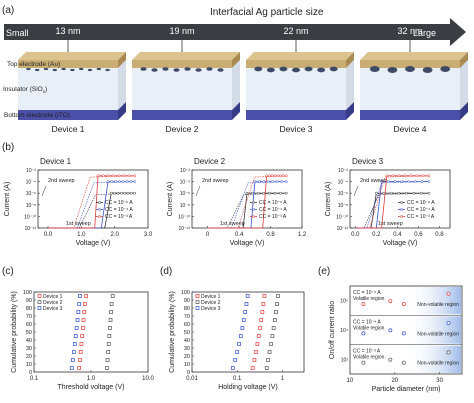  Describe the element at coordinates (68, 89) in the screenshot. I see `insulator-layer` at that location.